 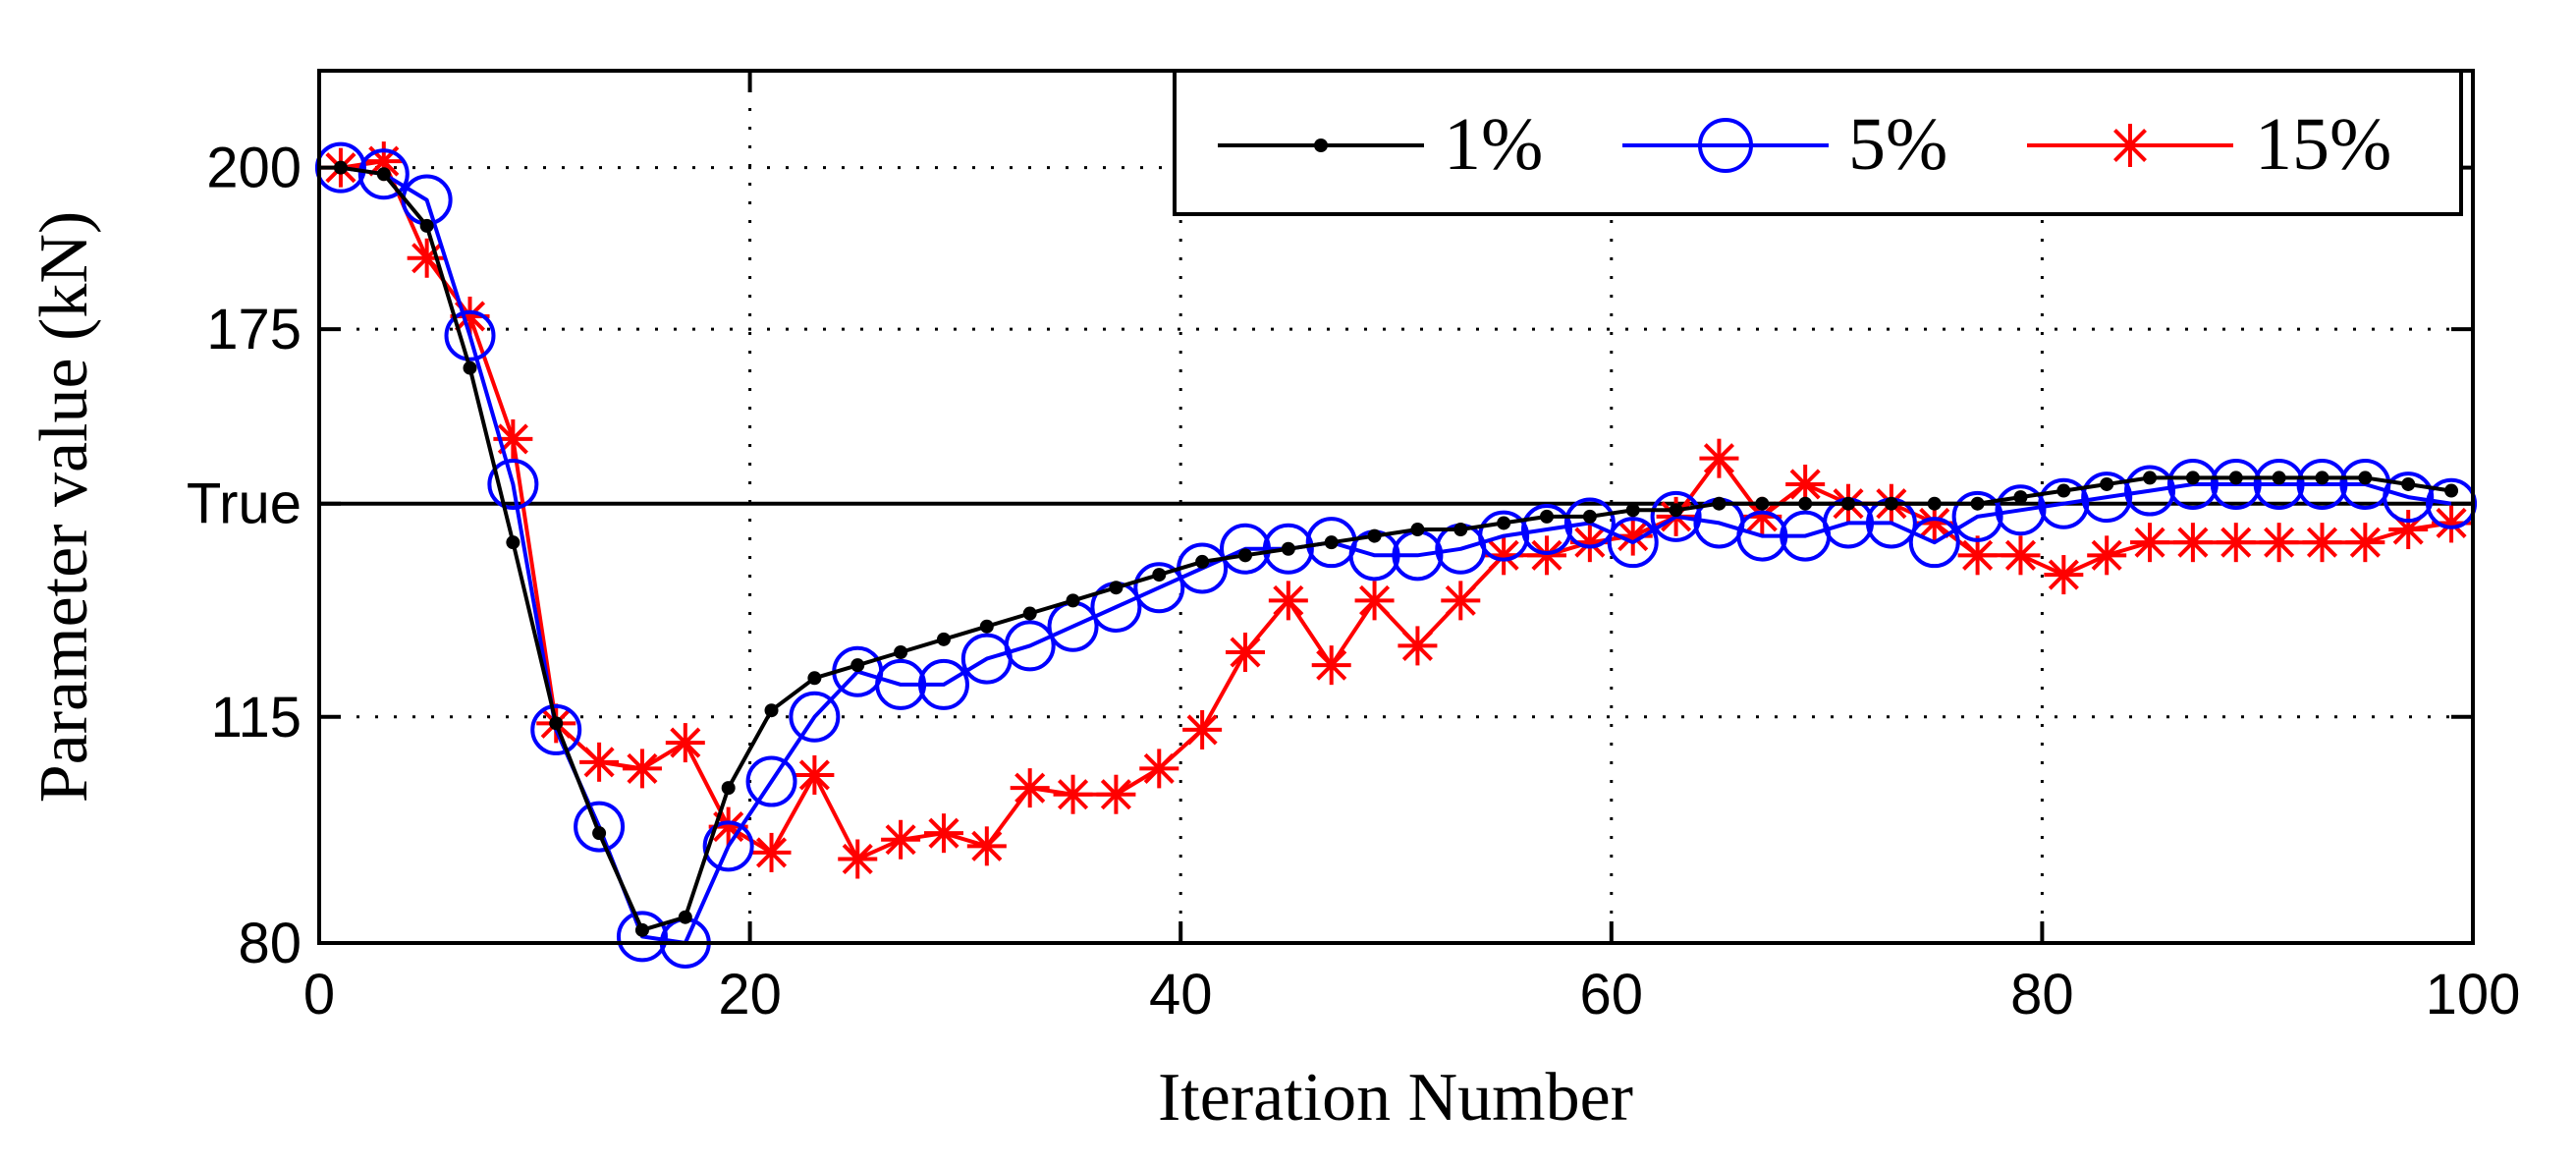 I want to click on x-tick-label: 80, so click(x=2042, y=995).